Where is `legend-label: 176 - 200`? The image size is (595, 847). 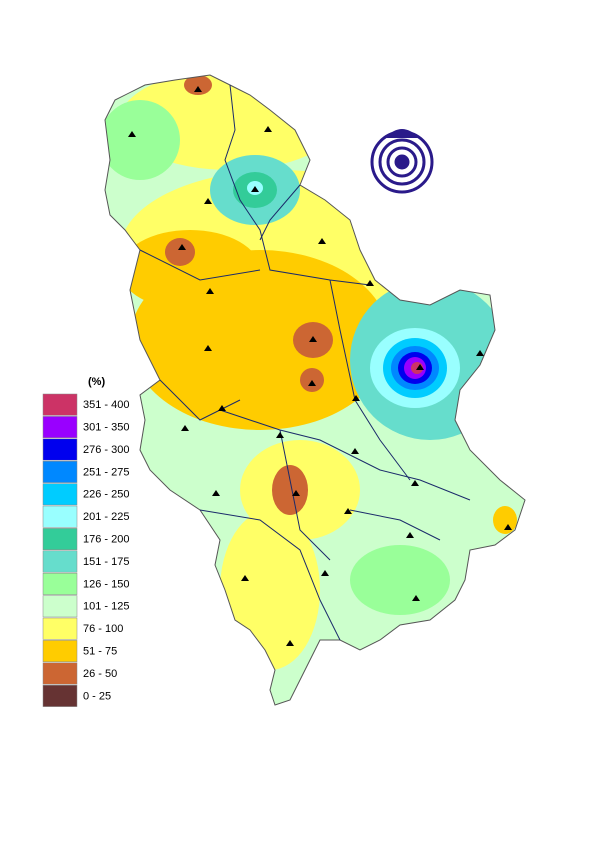
legend-label: 176 - 200 is located at coordinates (106, 540).